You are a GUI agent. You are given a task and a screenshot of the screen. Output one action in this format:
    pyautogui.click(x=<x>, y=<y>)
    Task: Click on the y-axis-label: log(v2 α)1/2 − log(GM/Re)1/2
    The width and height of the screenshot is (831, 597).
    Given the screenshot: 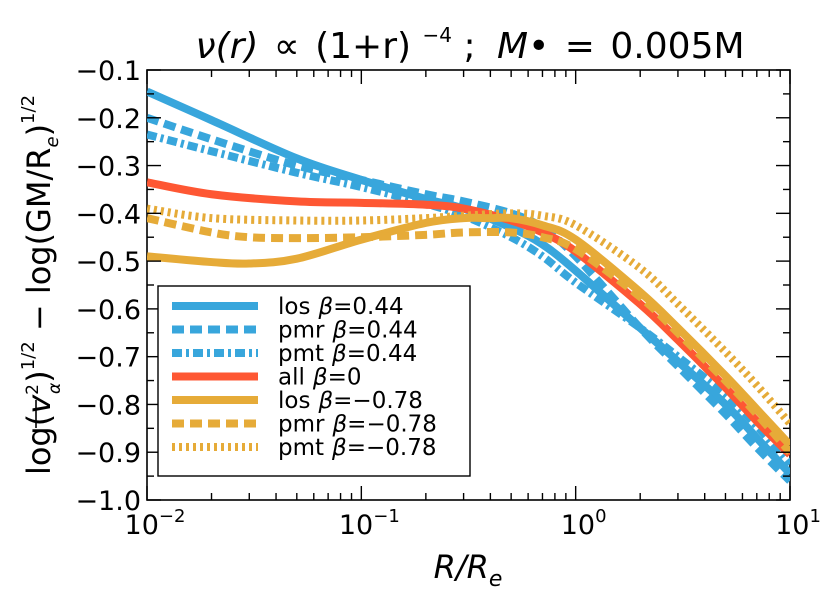 What is the action you would take?
    pyautogui.click(x=41, y=285)
    